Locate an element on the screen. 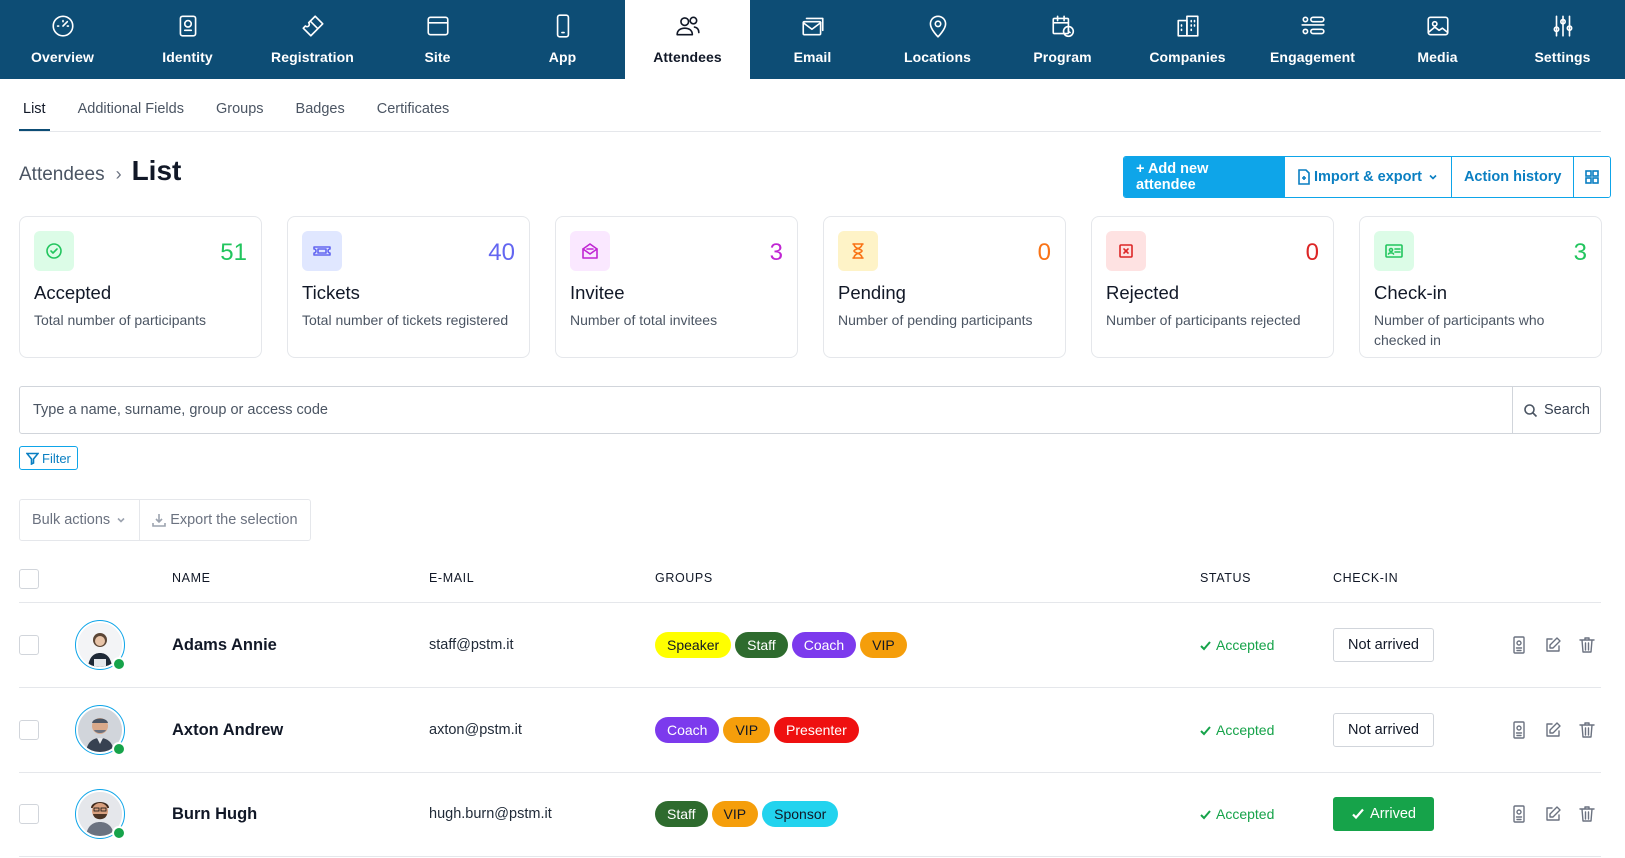  check-in-button: Arrived is located at coordinates (1383, 814).